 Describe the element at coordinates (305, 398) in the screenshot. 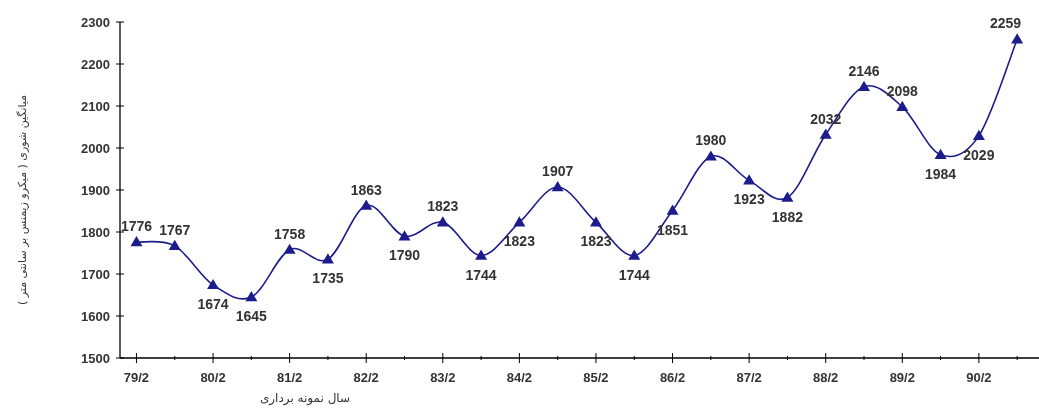

I see `x-axis-title: سال نمونه برداری` at that location.